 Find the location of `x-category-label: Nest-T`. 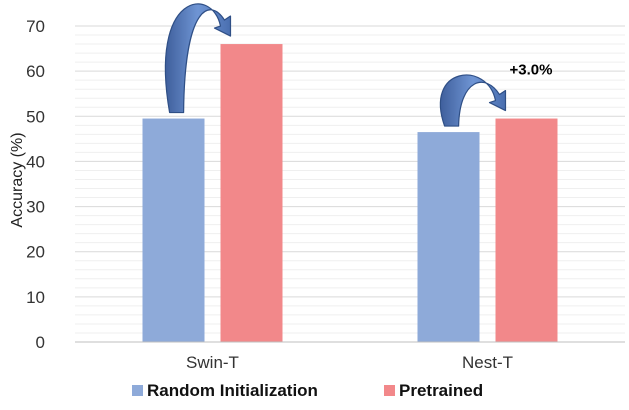

x-category-label: Nest-T is located at coordinates (487, 362).